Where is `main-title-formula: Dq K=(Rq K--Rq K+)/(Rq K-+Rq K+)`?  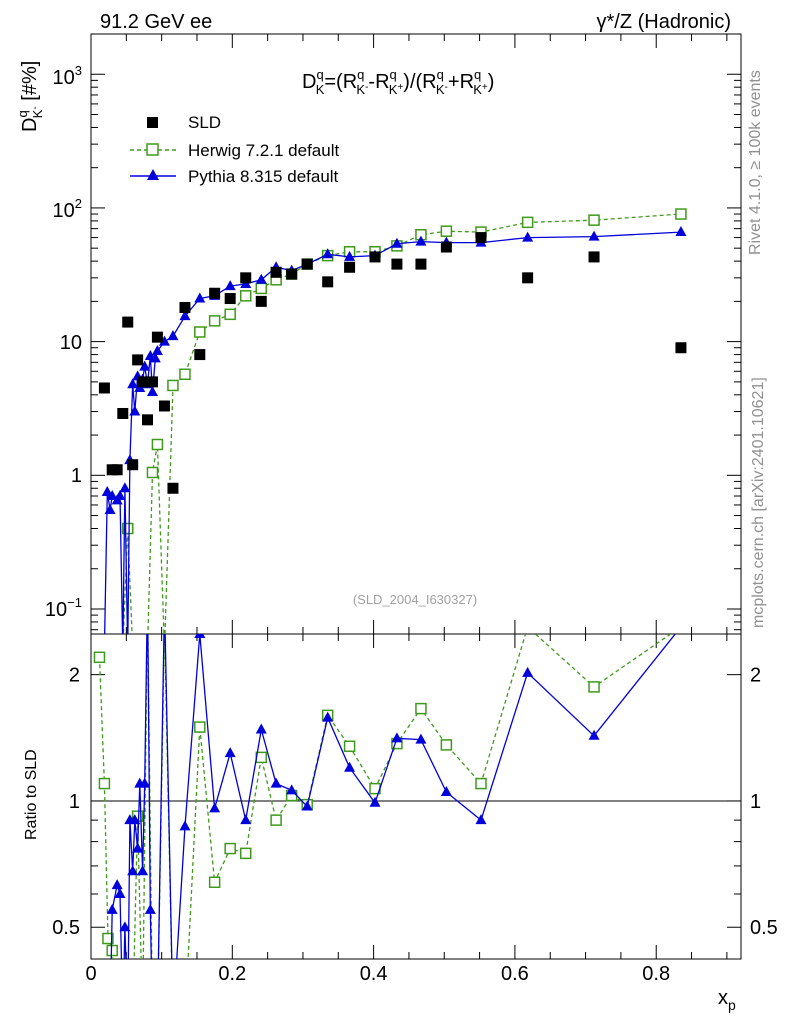 main-title-formula: Dq K=(Rq K--Rq K+)/(Rq K-+Rq K+) is located at coordinates (398, 82).